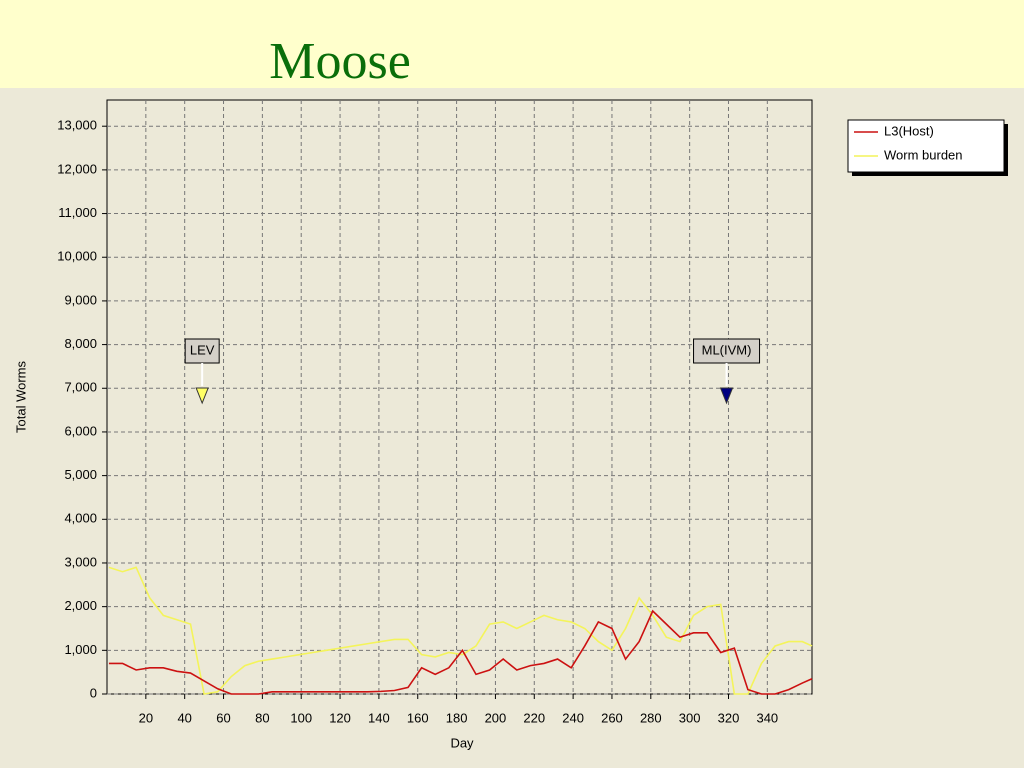 The width and height of the screenshot is (1024, 768). Describe the element at coordinates (340, 717) in the screenshot. I see `x-tick-label: 120` at that location.